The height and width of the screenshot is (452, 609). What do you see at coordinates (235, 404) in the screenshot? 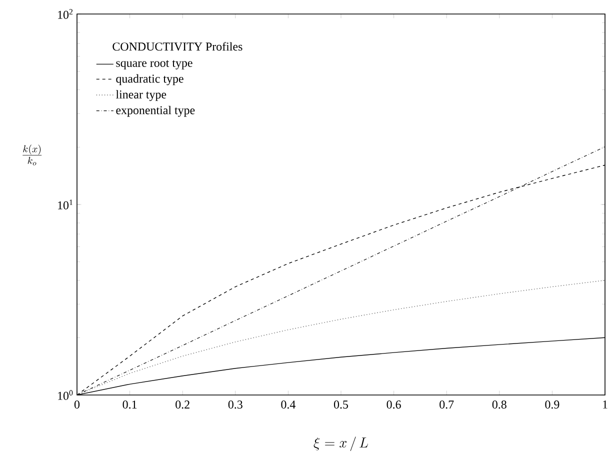
I see `x-tick-label: 0.3` at bounding box center [235, 404].